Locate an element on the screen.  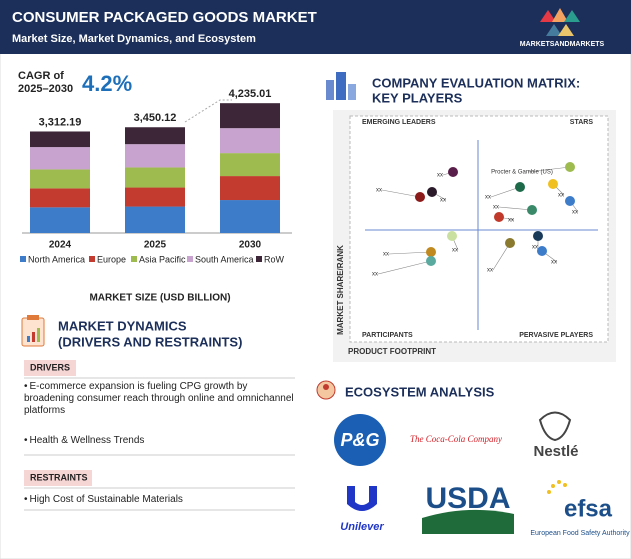
restraint-item: High Cost of Sustainable Materials is located at coordinates (159, 500).